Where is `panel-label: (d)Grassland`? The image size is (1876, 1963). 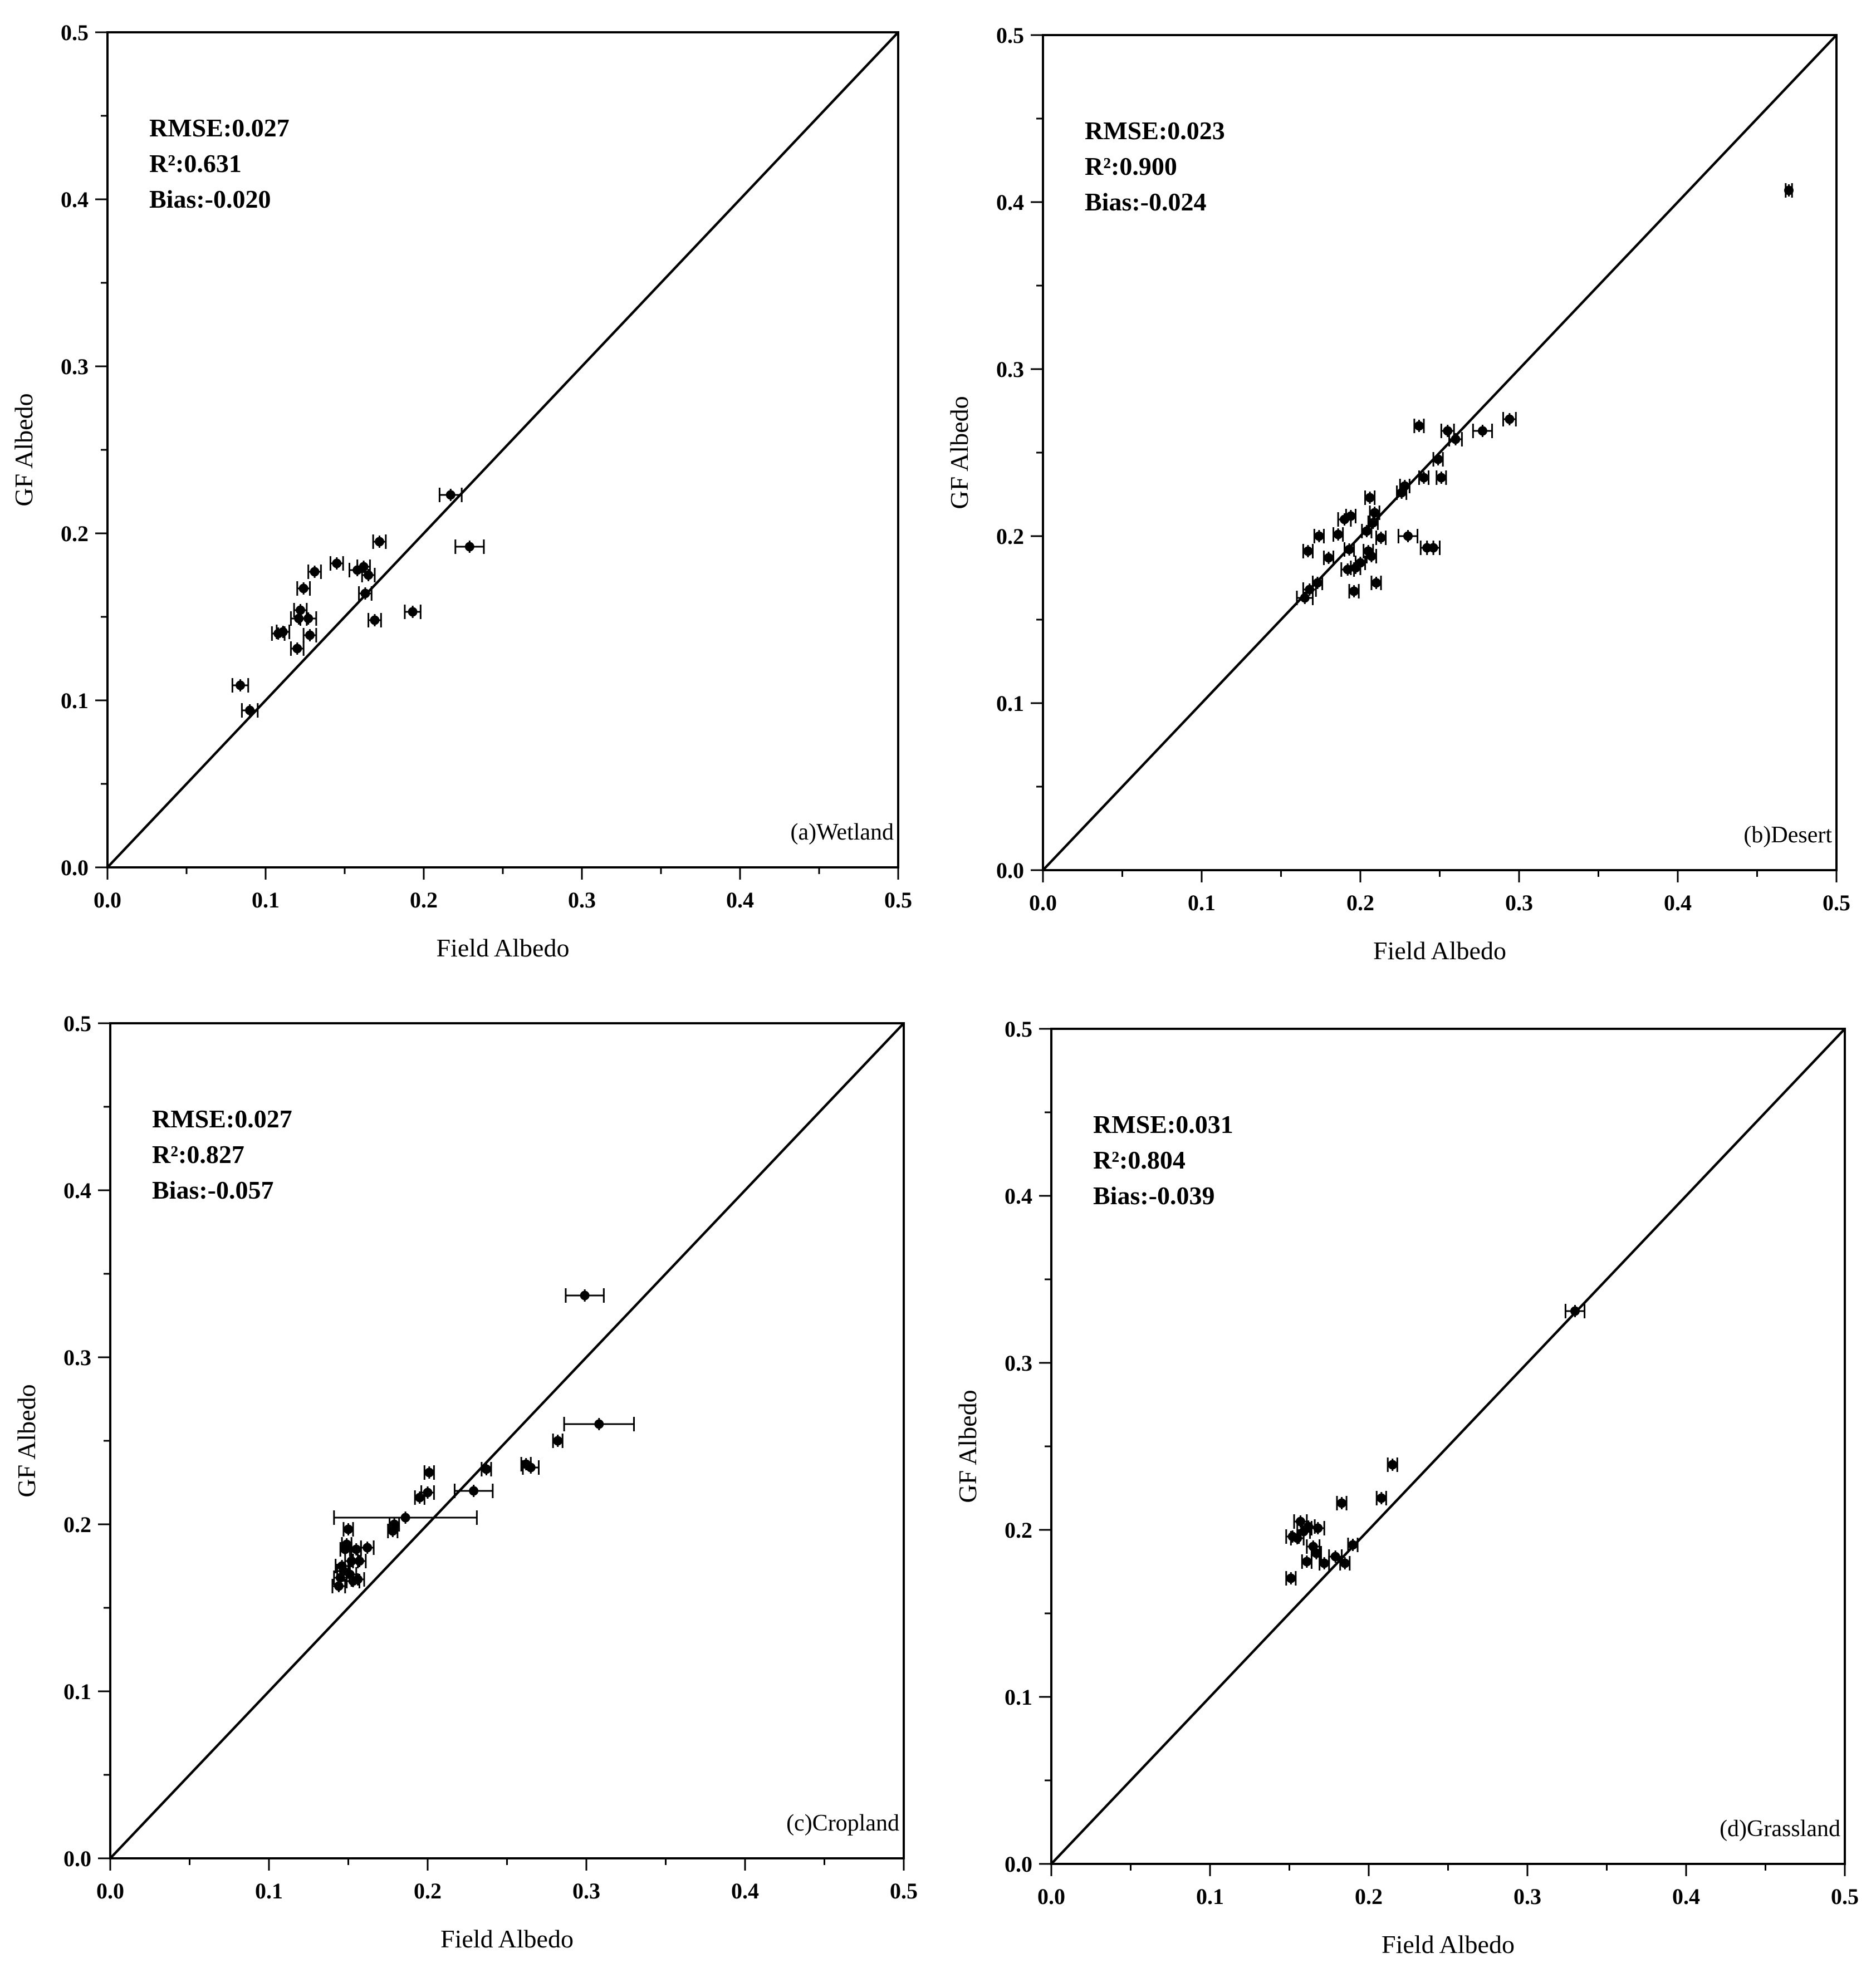 panel-label: (d)Grassland is located at coordinates (1780, 1829).